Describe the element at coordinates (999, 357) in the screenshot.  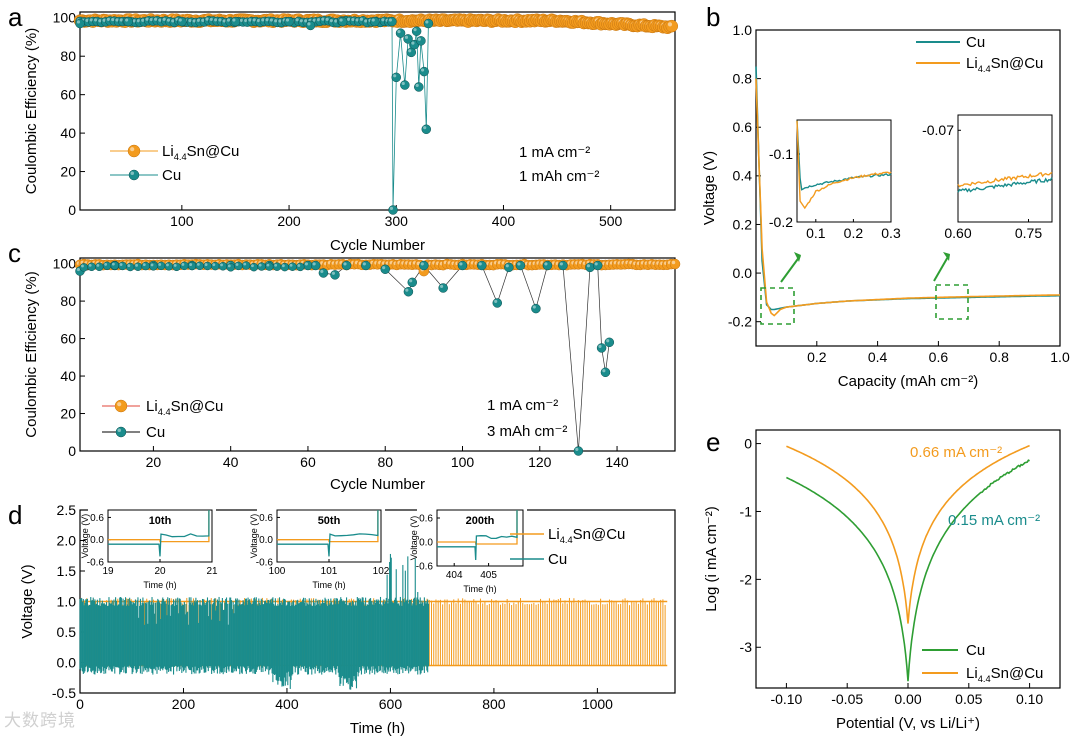
I see `x-tick-label: 0.8` at that location.